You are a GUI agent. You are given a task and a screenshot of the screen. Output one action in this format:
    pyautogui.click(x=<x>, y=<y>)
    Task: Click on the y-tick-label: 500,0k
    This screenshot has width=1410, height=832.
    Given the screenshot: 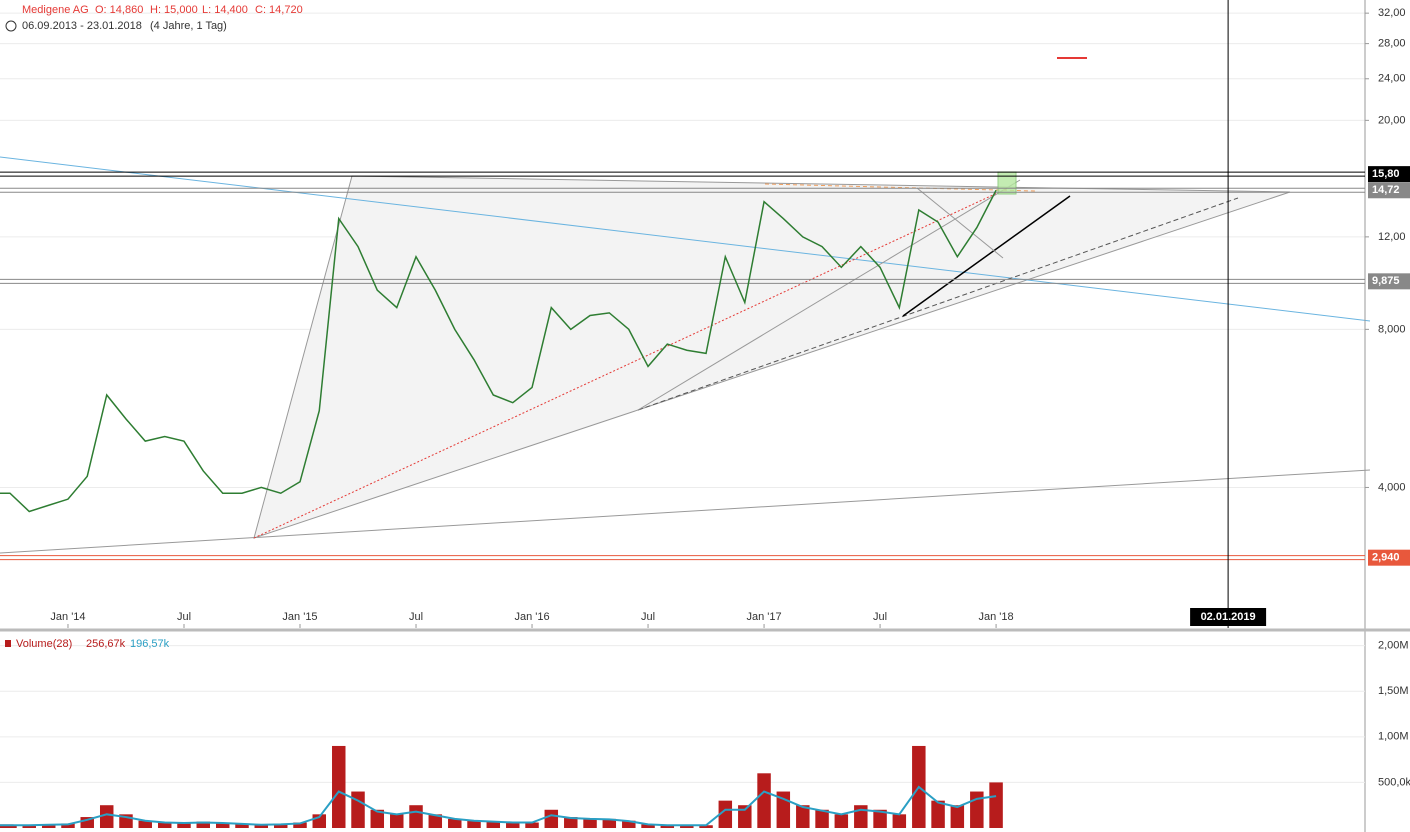 What is the action you would take?
    pyautogui.click(x=1394, y=782)
    